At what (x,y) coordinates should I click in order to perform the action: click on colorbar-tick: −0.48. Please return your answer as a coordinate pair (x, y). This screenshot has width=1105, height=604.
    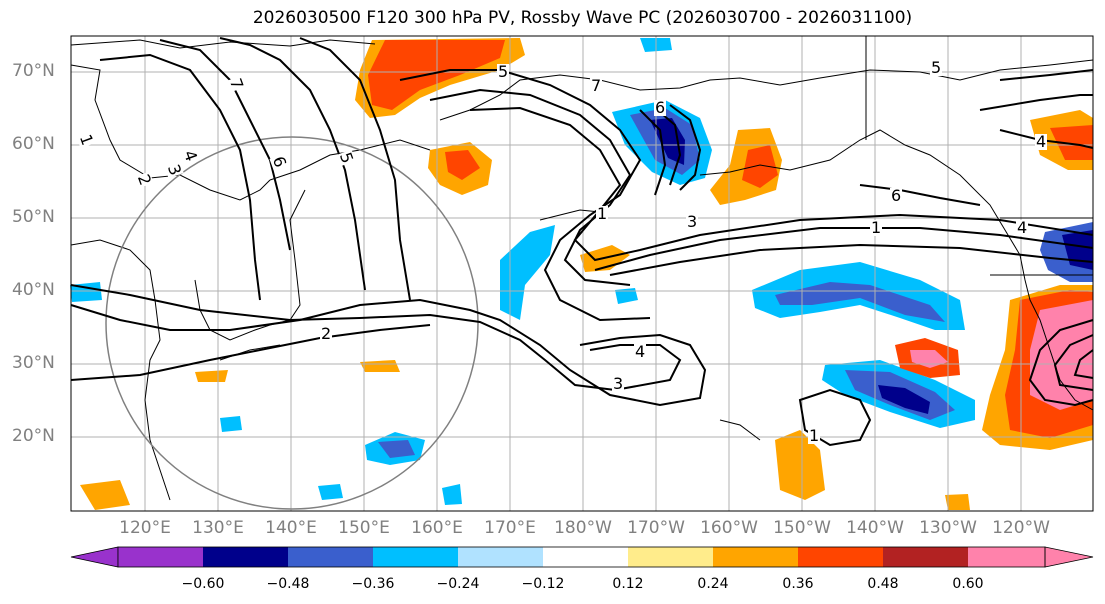
    Looking at the image, I should click on (288, 584).